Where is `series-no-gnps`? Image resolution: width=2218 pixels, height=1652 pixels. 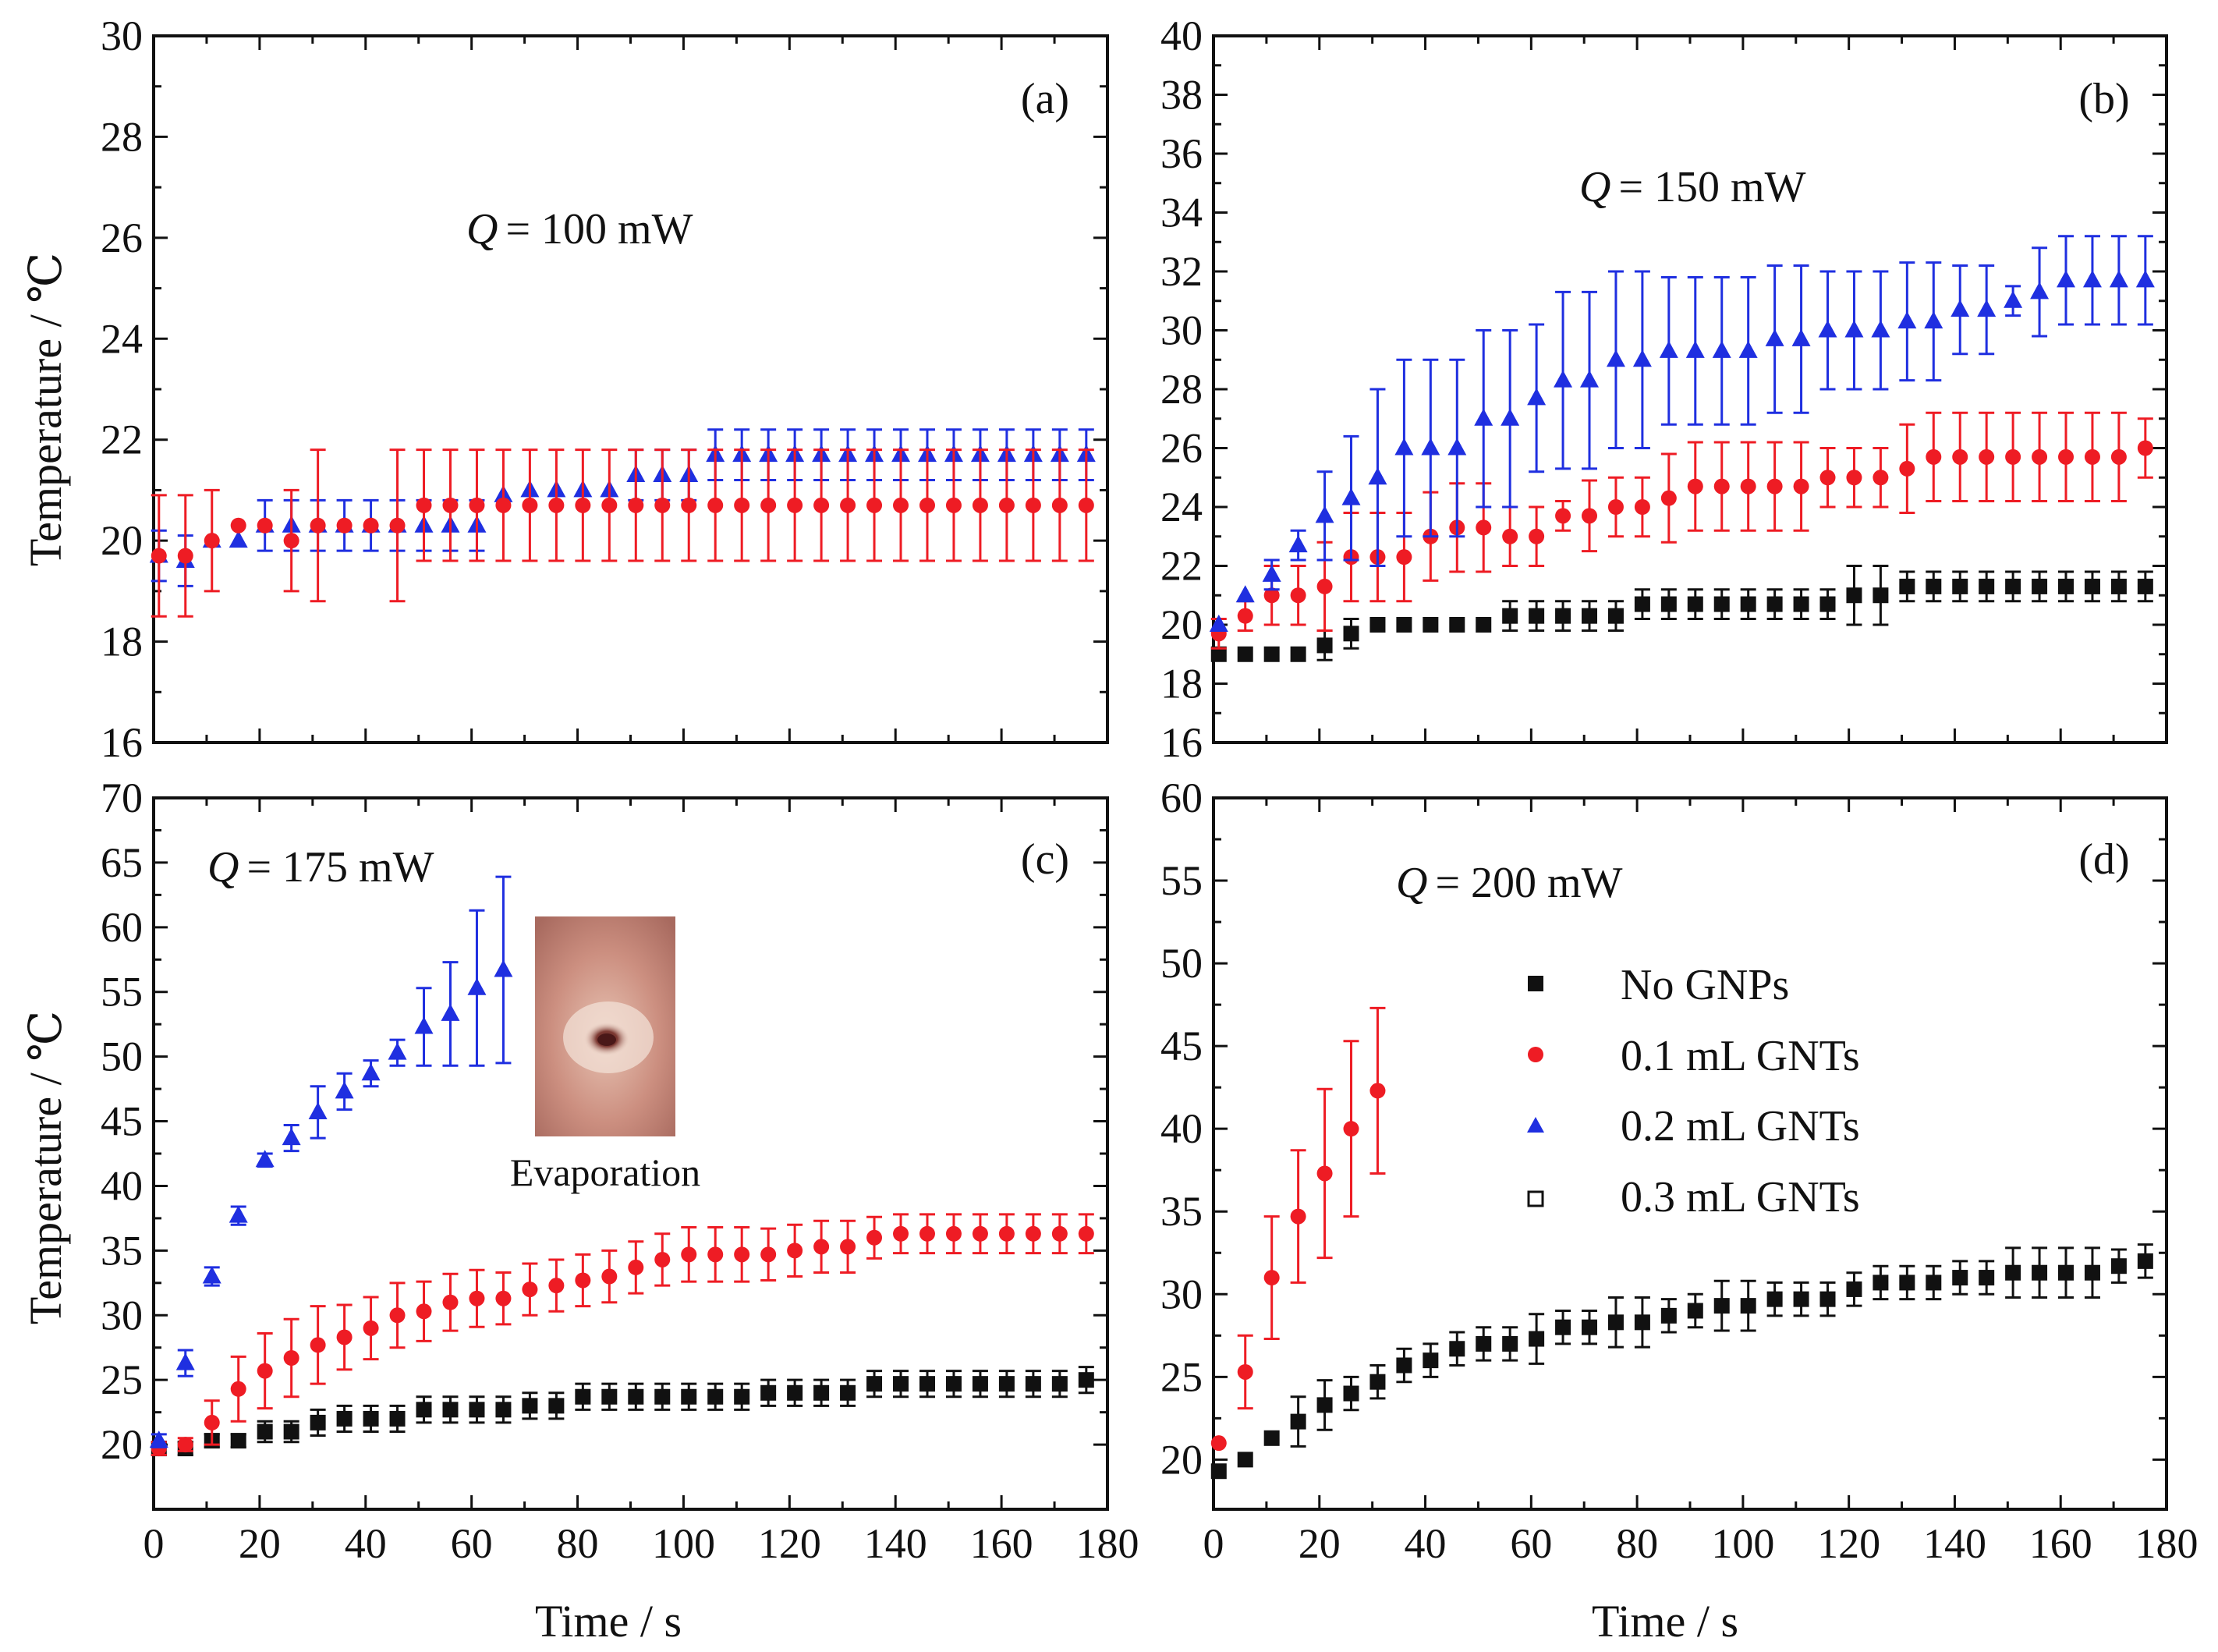
series-no-gnps is located at coordinates (1681, 1361).